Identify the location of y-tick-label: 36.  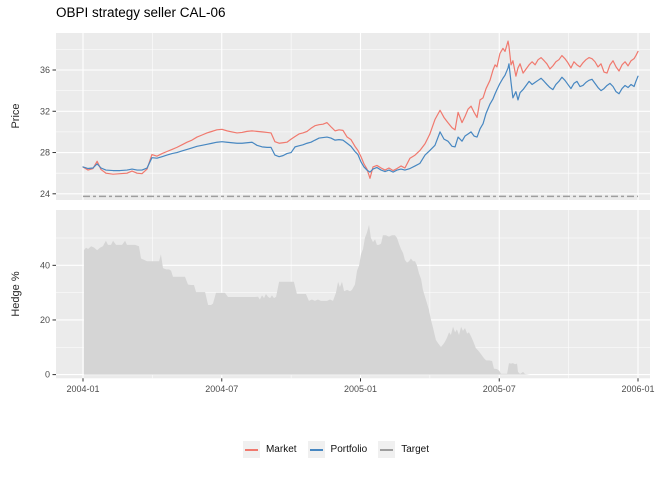
(45, 70).